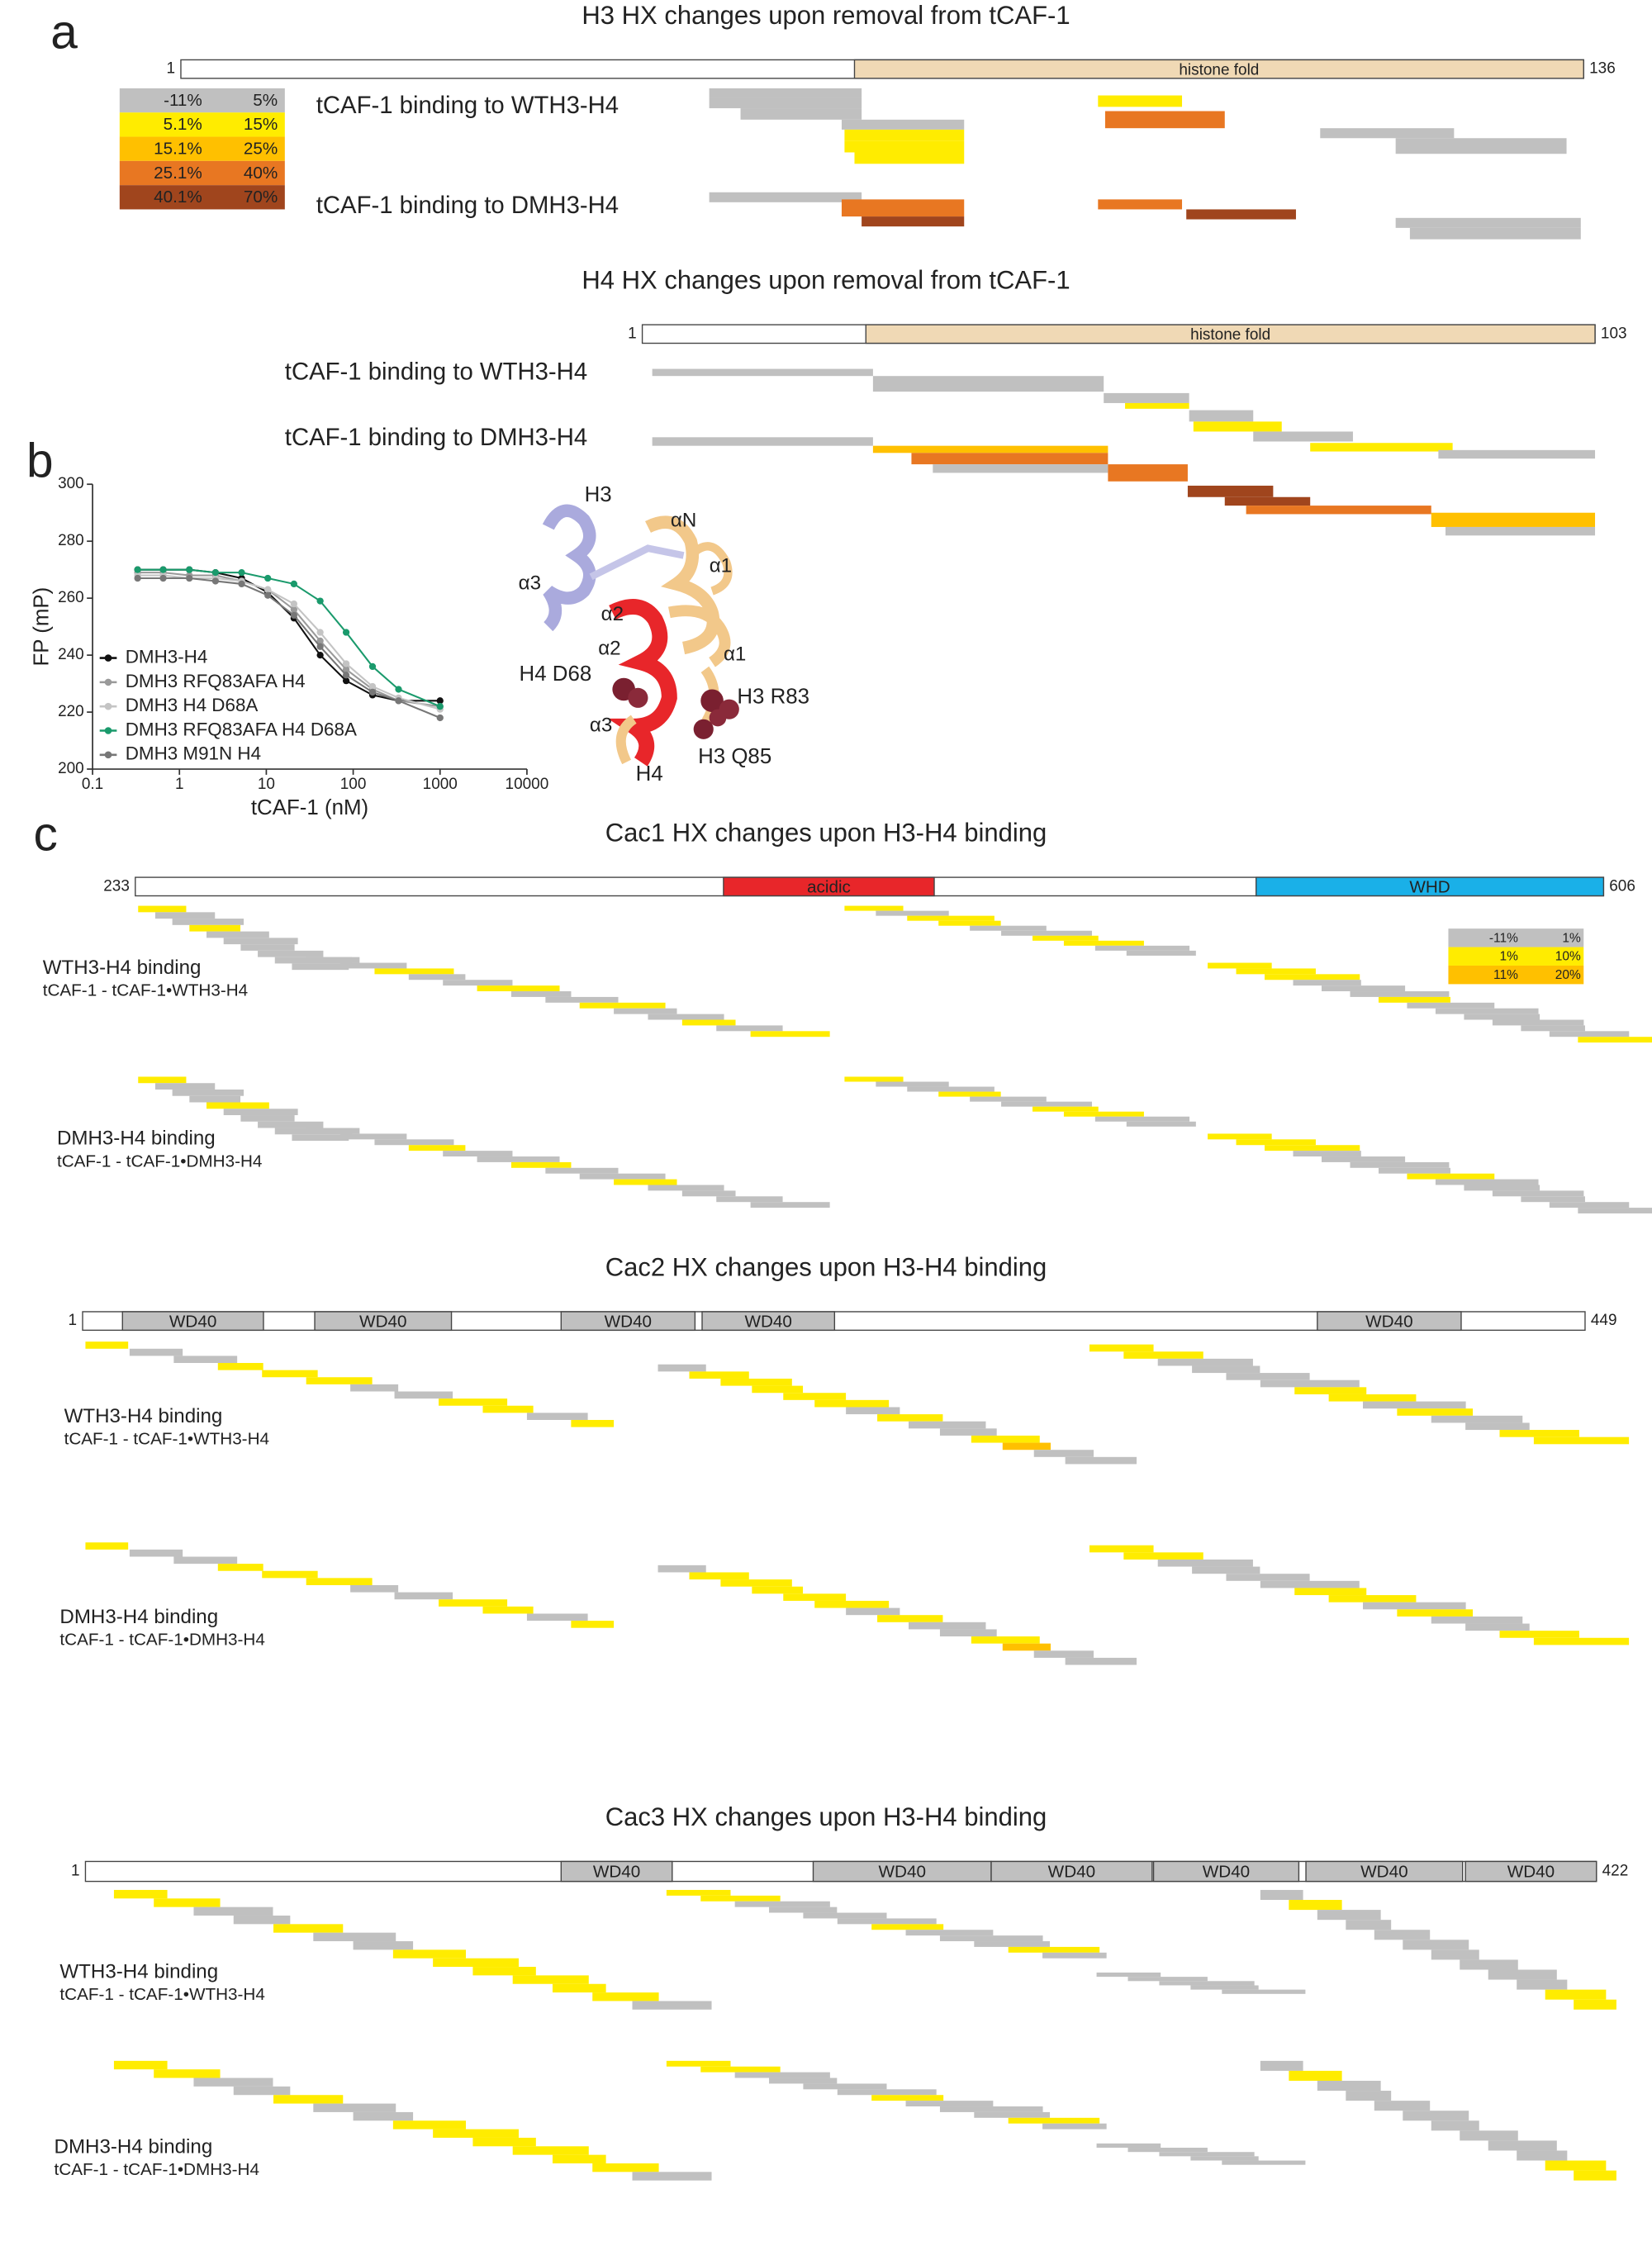 The image size is (1652, 2246). Describe the element at coordinates (721, 566) in the screenshot. I see `structure-label: α1` at that location.